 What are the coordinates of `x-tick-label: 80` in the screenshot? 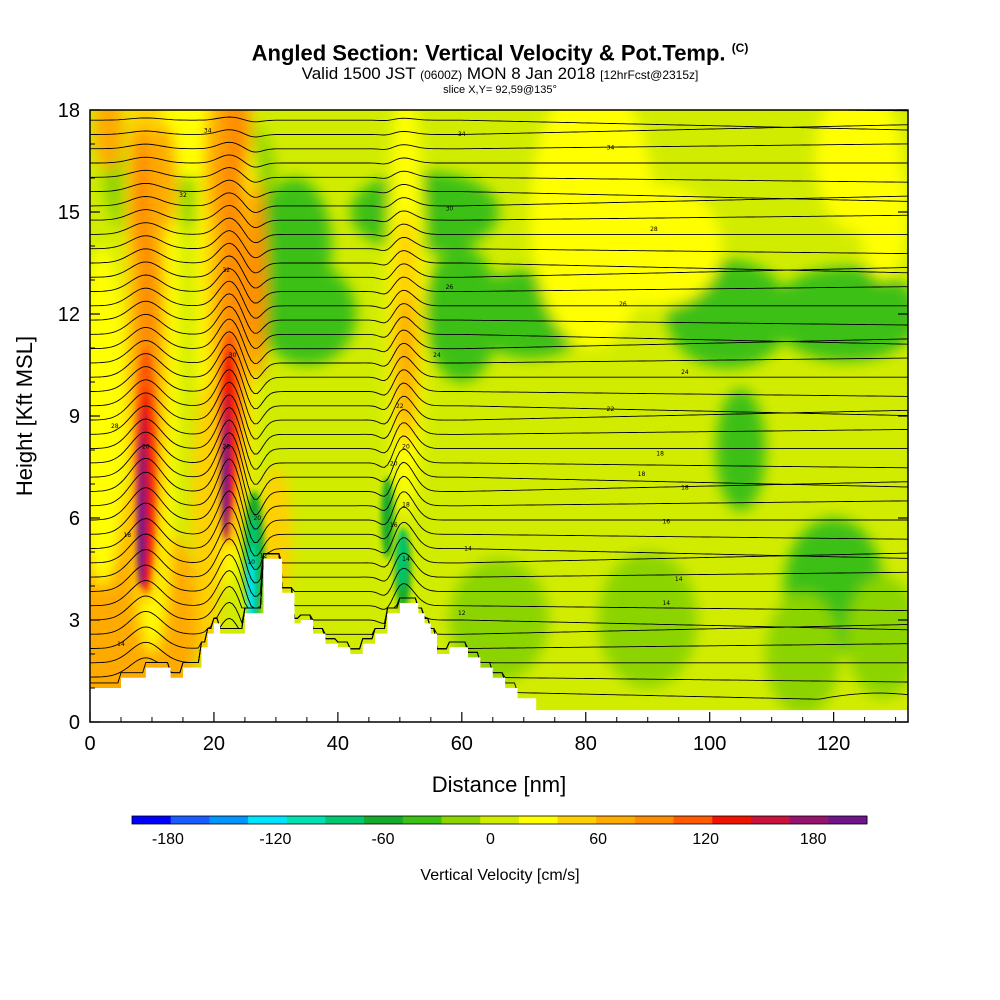 It's located at (586, 744).